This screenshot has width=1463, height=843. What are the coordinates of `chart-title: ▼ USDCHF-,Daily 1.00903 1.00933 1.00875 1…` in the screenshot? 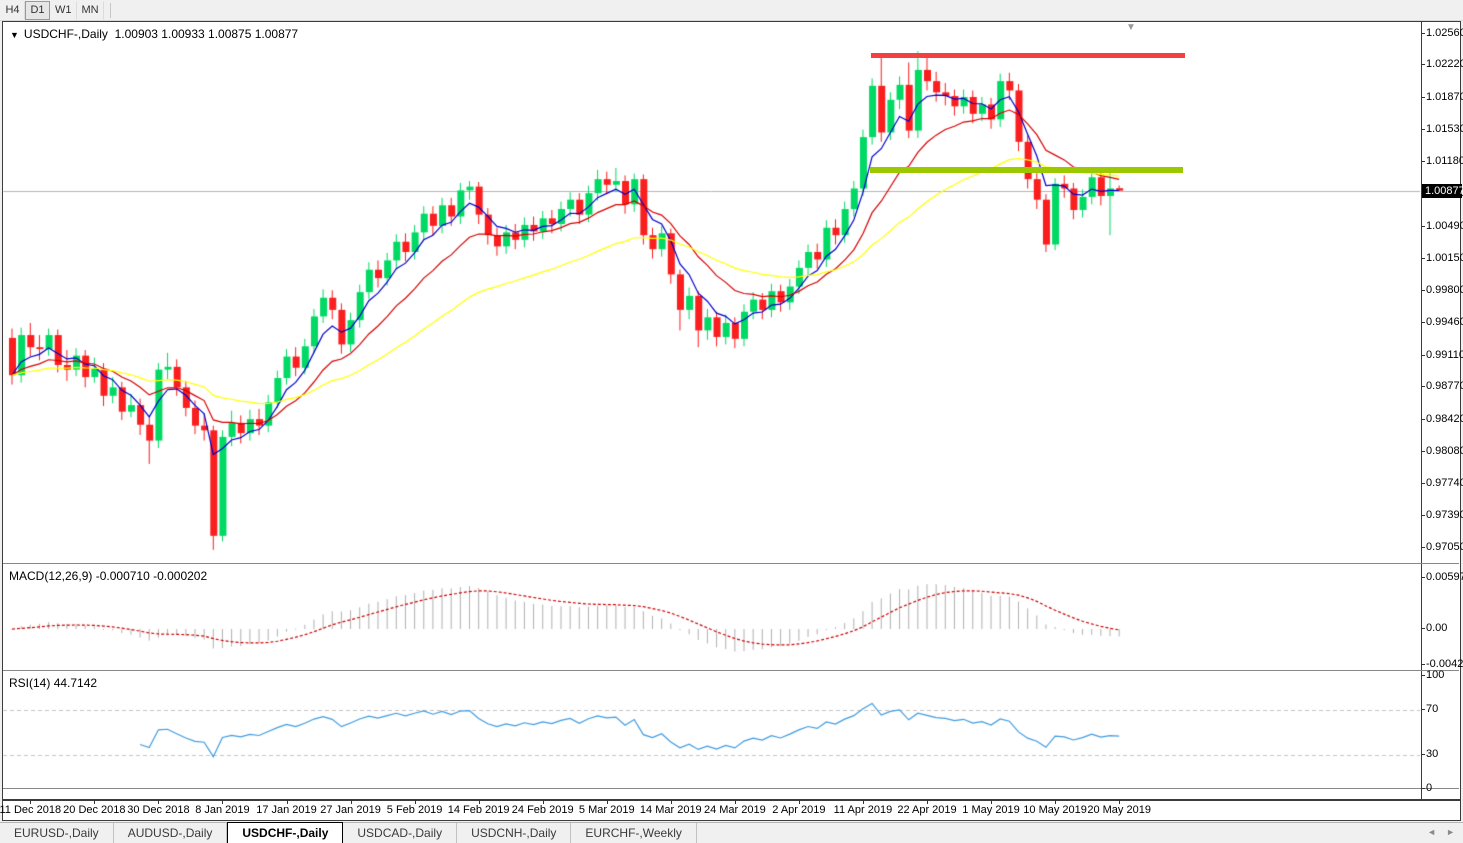 It's located at (154, 34).